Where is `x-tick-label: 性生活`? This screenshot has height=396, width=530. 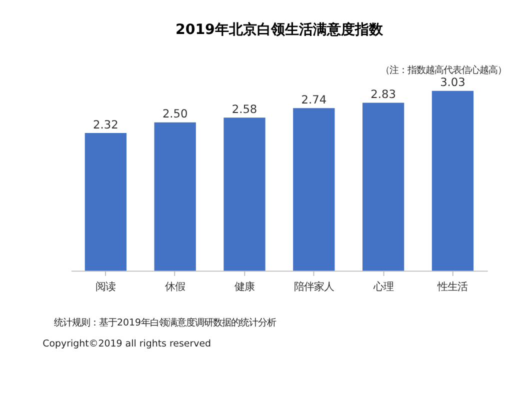 x-tick-label: 性生活 is located at coordinates (452, 287).